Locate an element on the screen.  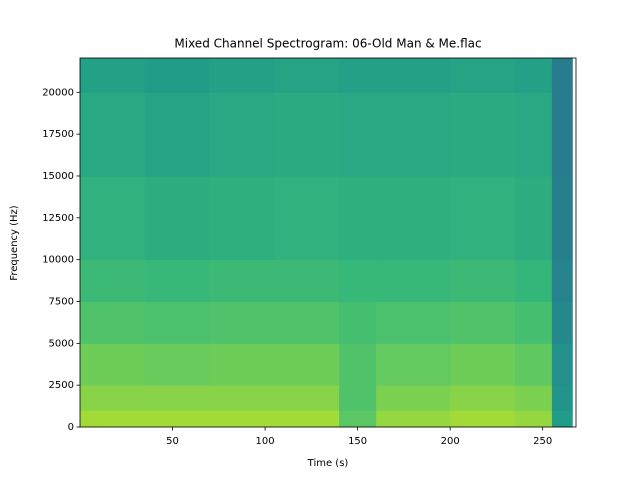
y-axis-label: Frequency (Hz) is located at coordinates (14, 243).